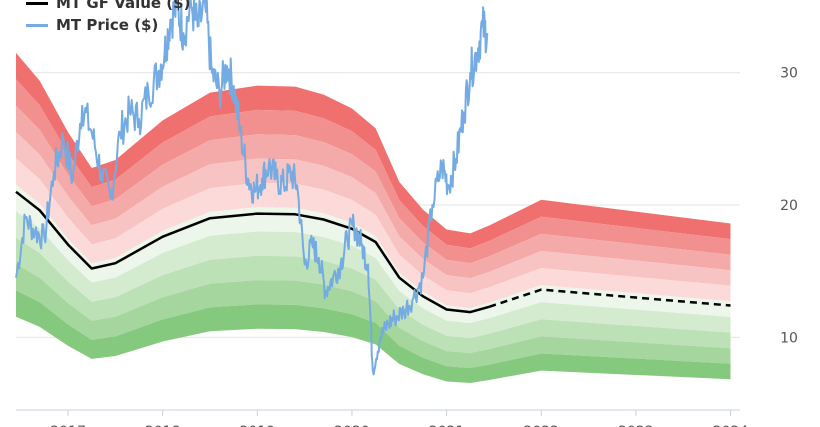  I want to click on legend-label-gf-value: MT GF Value ($), so click(123, 6).